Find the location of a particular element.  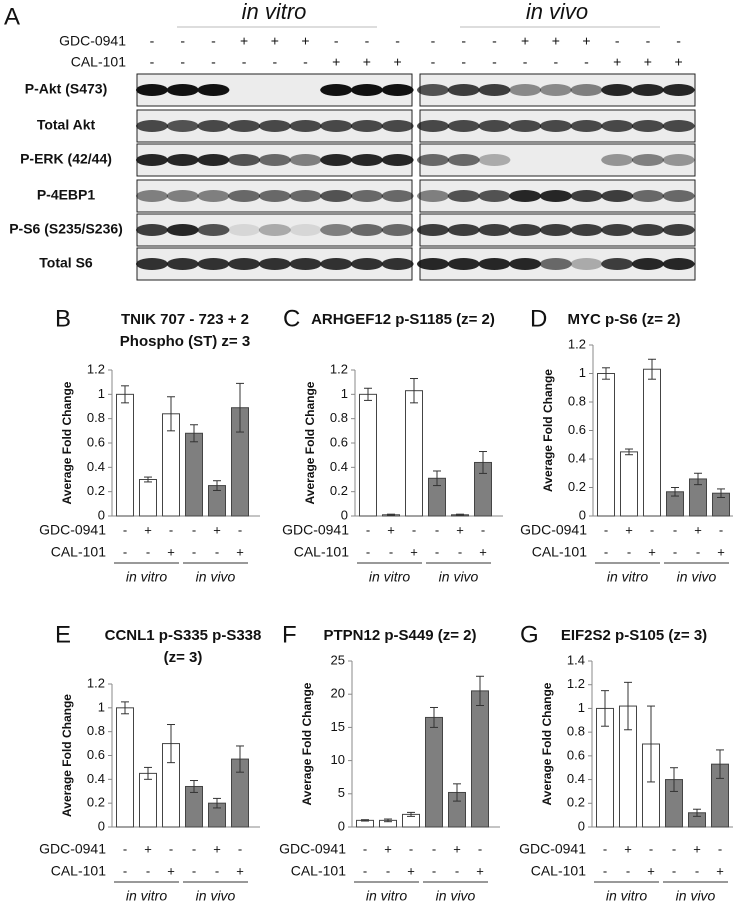

treatment-label: GDC-0941 is located at coordinates (72, 530).